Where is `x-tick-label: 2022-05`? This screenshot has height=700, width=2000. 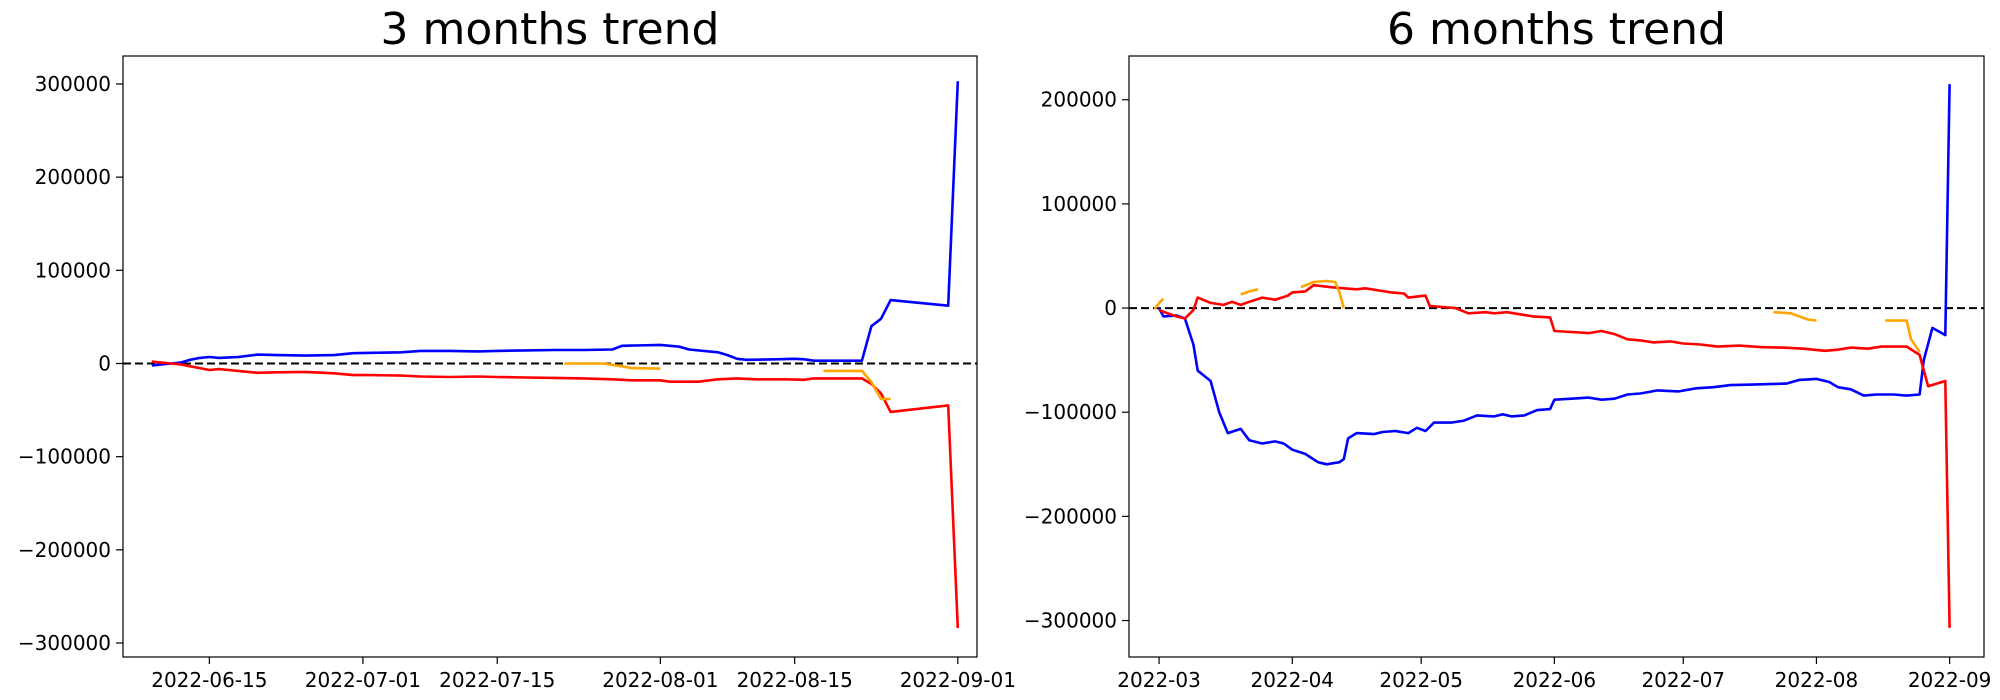 x-tick-label: 2022-05 is located at coordinates (1421, 680).